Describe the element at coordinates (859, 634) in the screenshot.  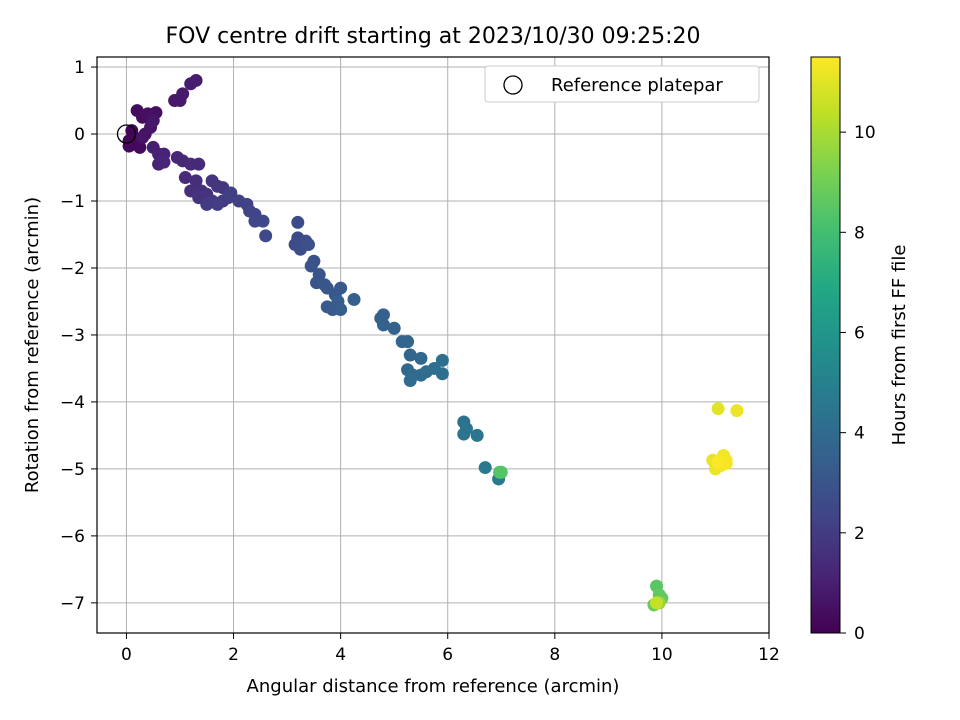
I see `colorbar-tick-label: 0` at that location.